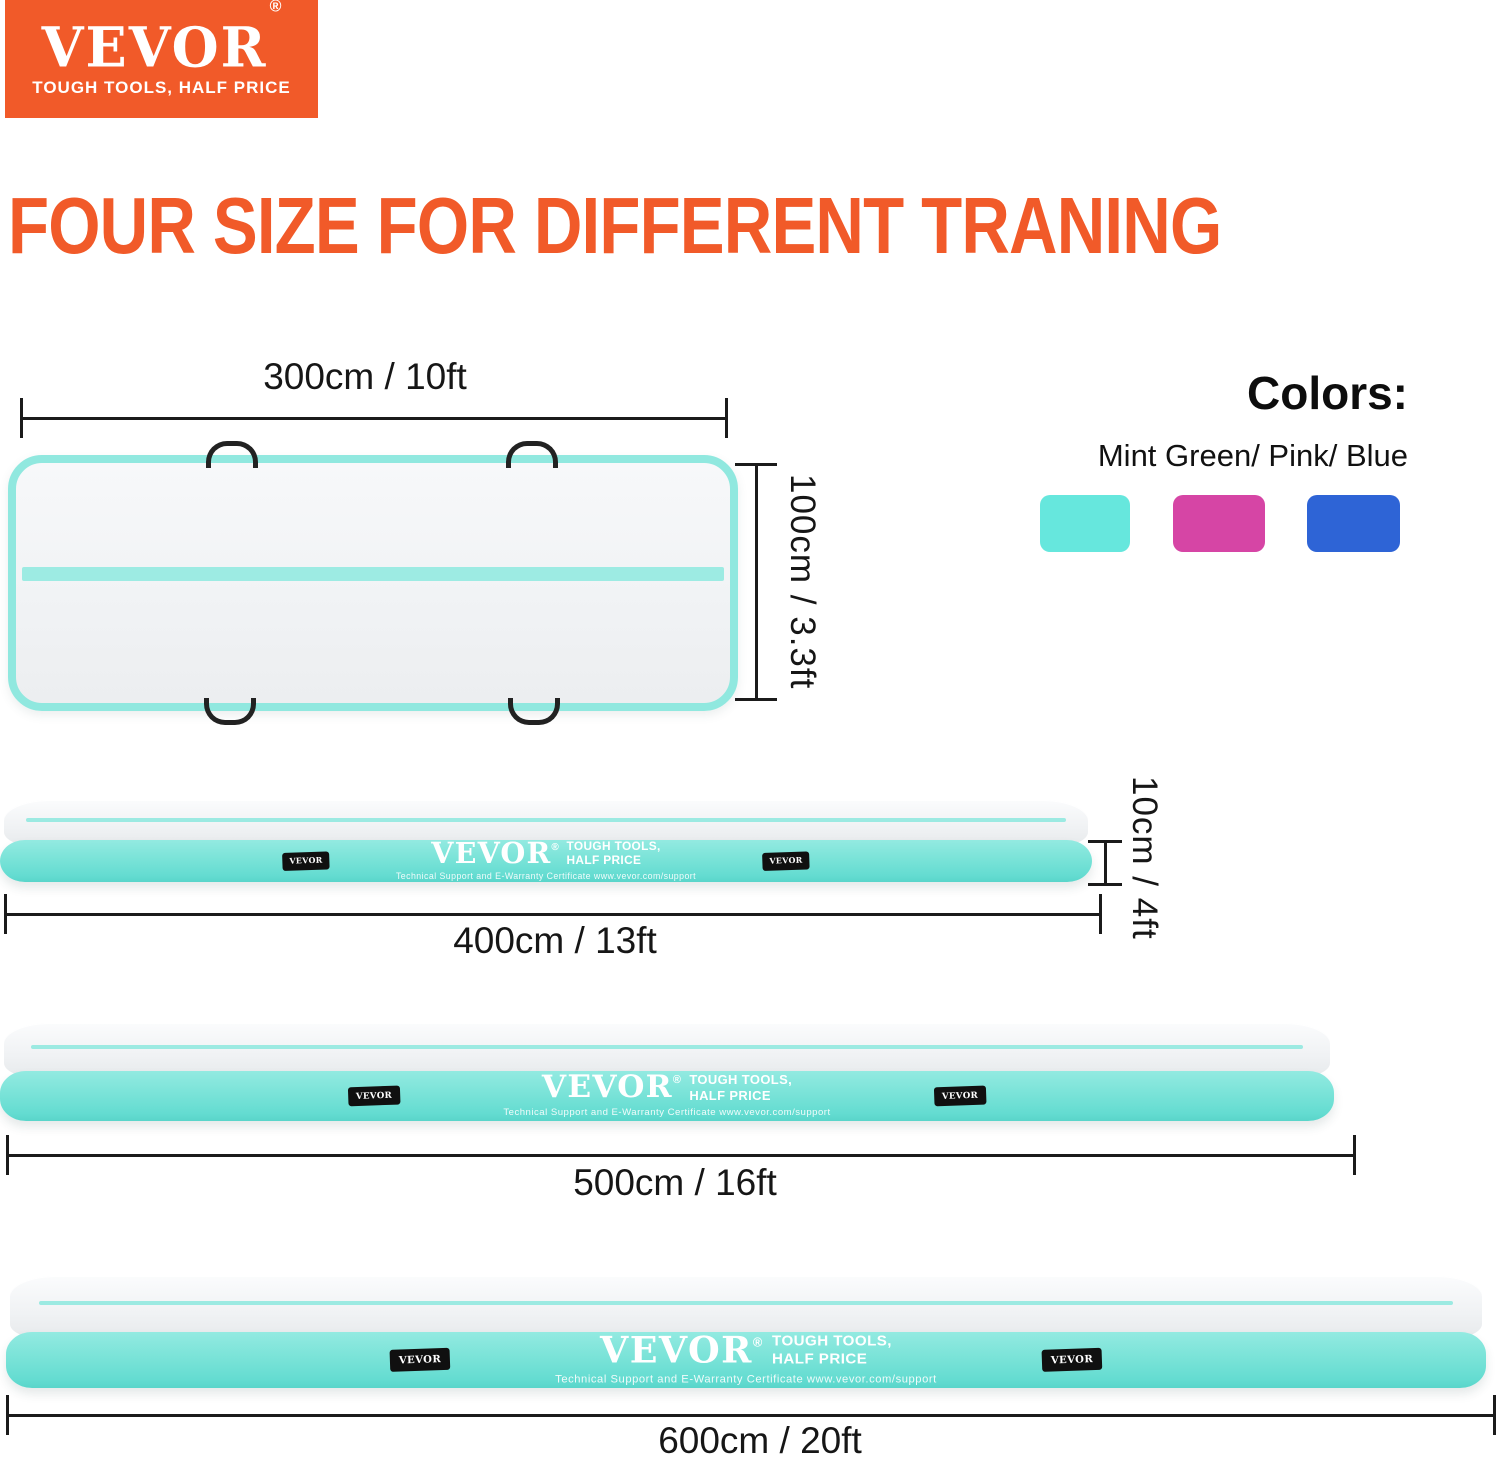  Describe the element at coordinates (751, 1415) in the screenshot. I see `dim-line-600cm` at that location.